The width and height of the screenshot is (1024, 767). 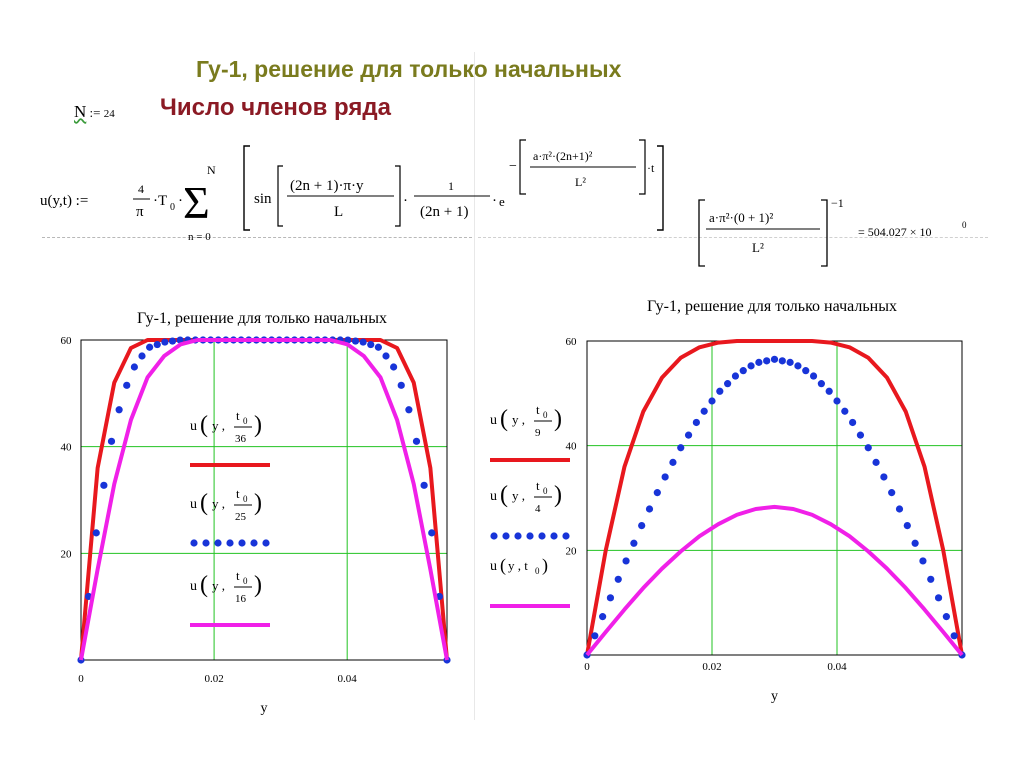 I want to click on sum-lower-limit: n = 0, so click(x=199, y=237).